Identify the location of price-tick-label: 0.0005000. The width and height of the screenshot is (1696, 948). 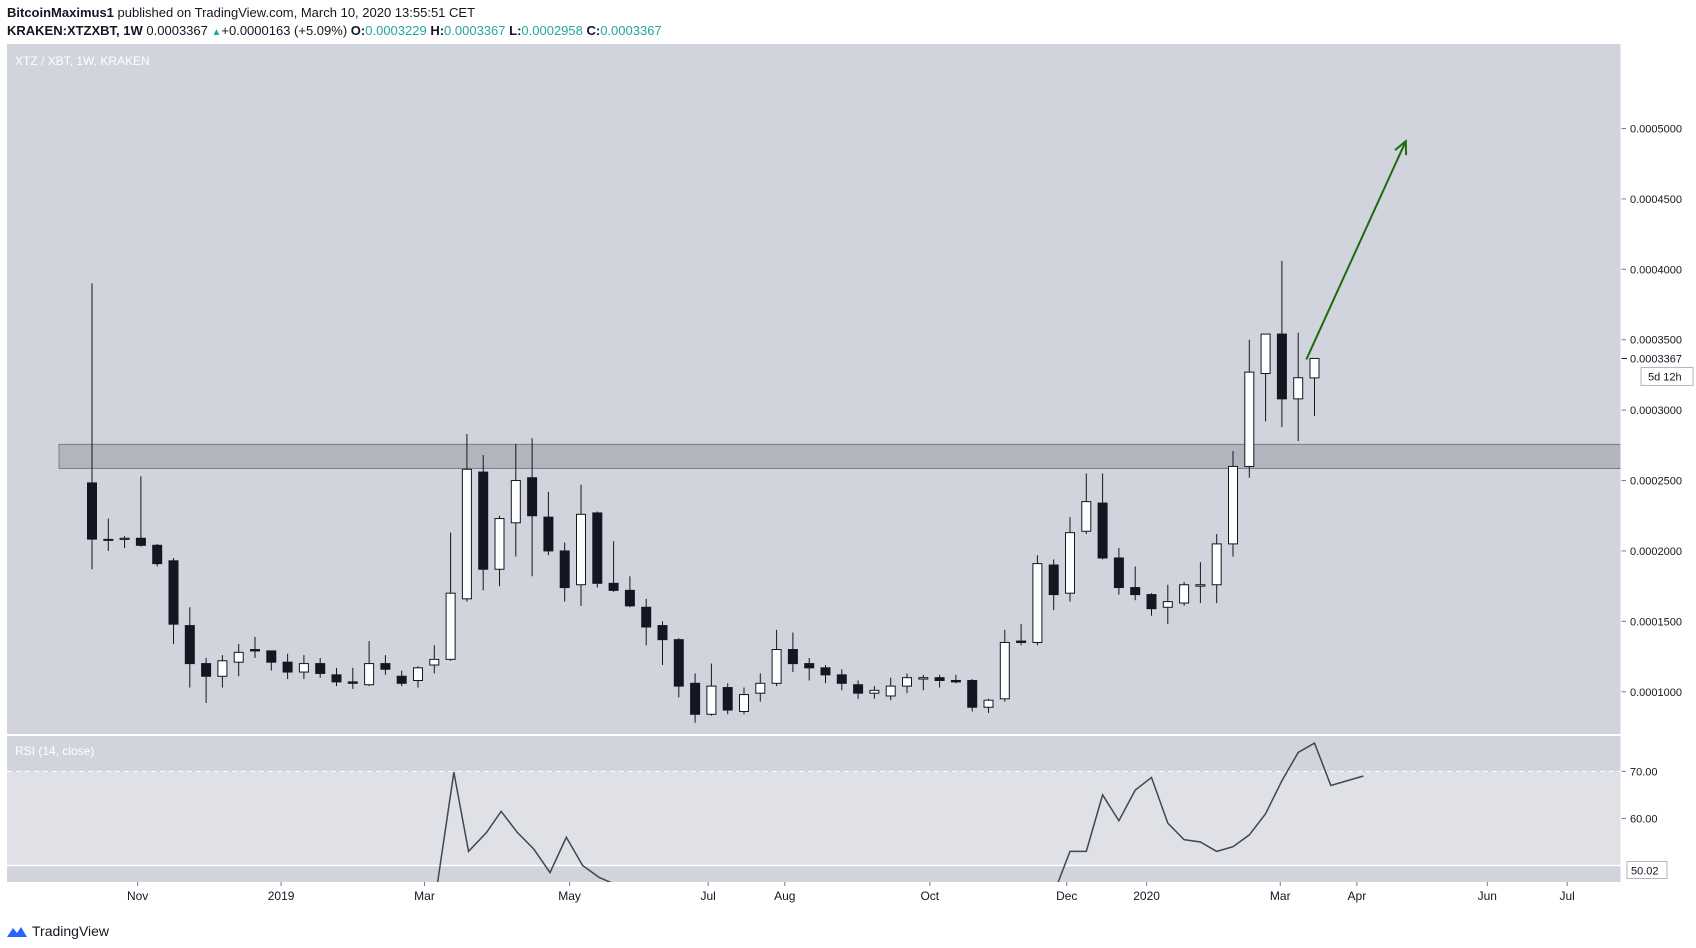
(1656, 129).